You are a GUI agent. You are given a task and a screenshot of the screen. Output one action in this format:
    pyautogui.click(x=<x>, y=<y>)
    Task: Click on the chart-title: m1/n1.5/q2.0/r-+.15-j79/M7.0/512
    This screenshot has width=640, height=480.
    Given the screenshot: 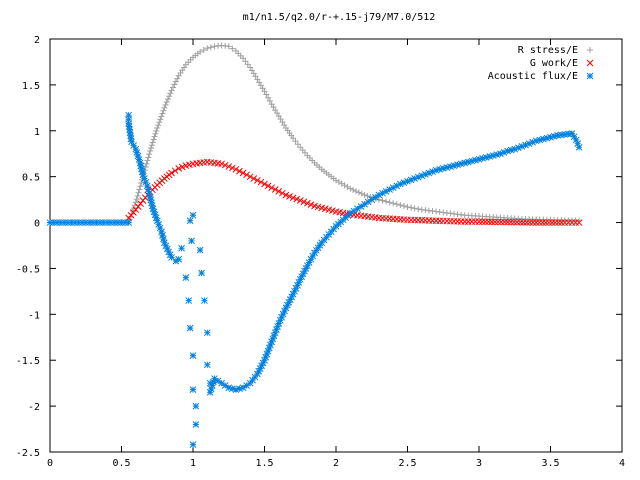 What is the action you would take?
    pyautogui.click(x=339, y=17)
    